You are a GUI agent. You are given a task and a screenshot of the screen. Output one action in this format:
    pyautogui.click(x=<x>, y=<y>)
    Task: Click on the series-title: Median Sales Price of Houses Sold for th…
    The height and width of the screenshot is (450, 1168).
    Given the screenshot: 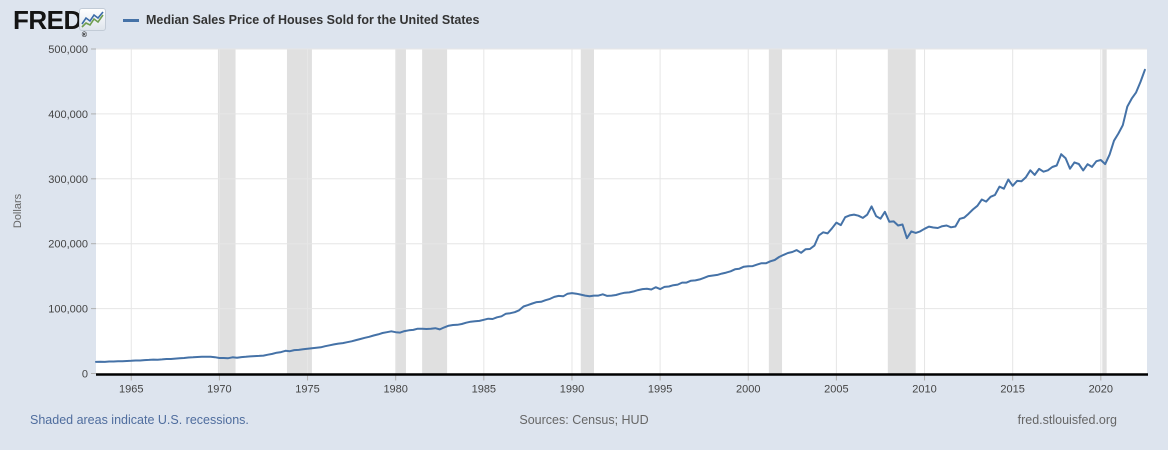 What is the action you would take?
    pyautogui.click(x=313, y=20)
    